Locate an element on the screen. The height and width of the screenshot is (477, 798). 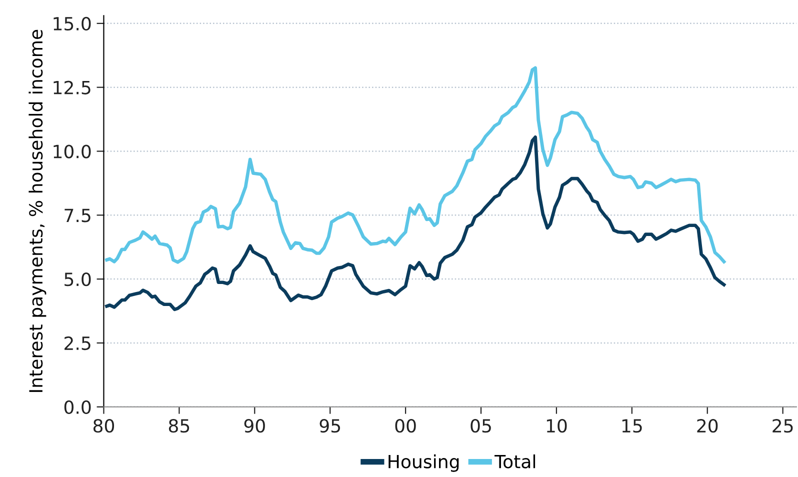
x-tick-label: 95 is located at coordinates (330, 426).